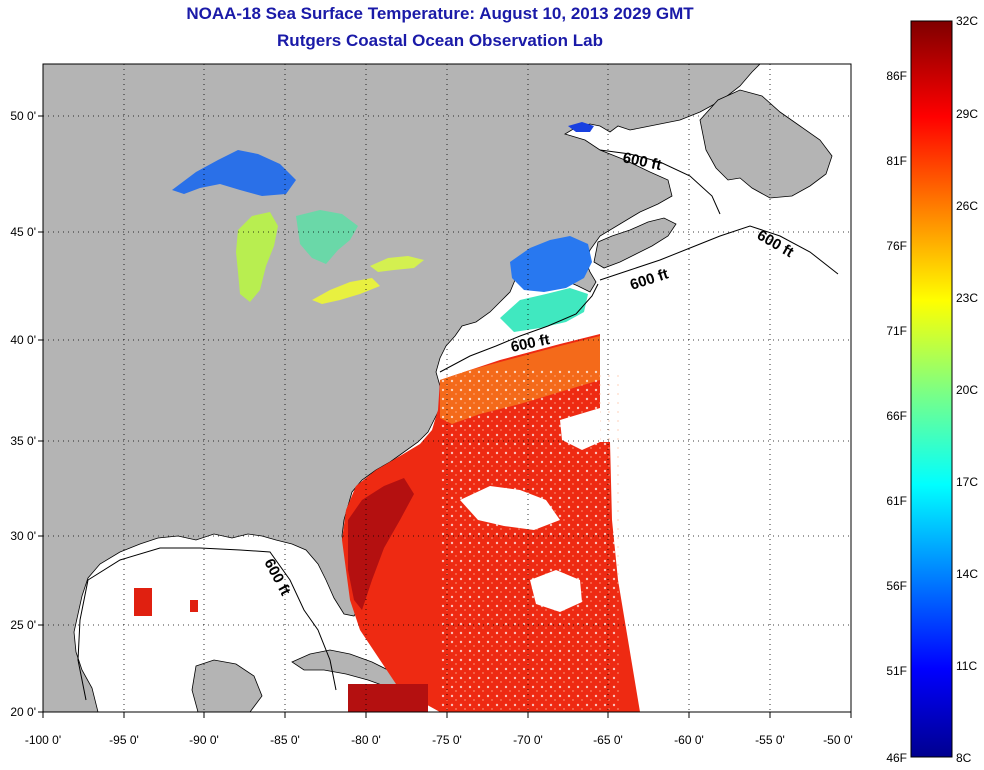 Image resolution: width=984 pixels, height=770 pixels. Describe the element at coordinates (967, 574) in the screenshot. I see `celsius-label: 14C` at that location.